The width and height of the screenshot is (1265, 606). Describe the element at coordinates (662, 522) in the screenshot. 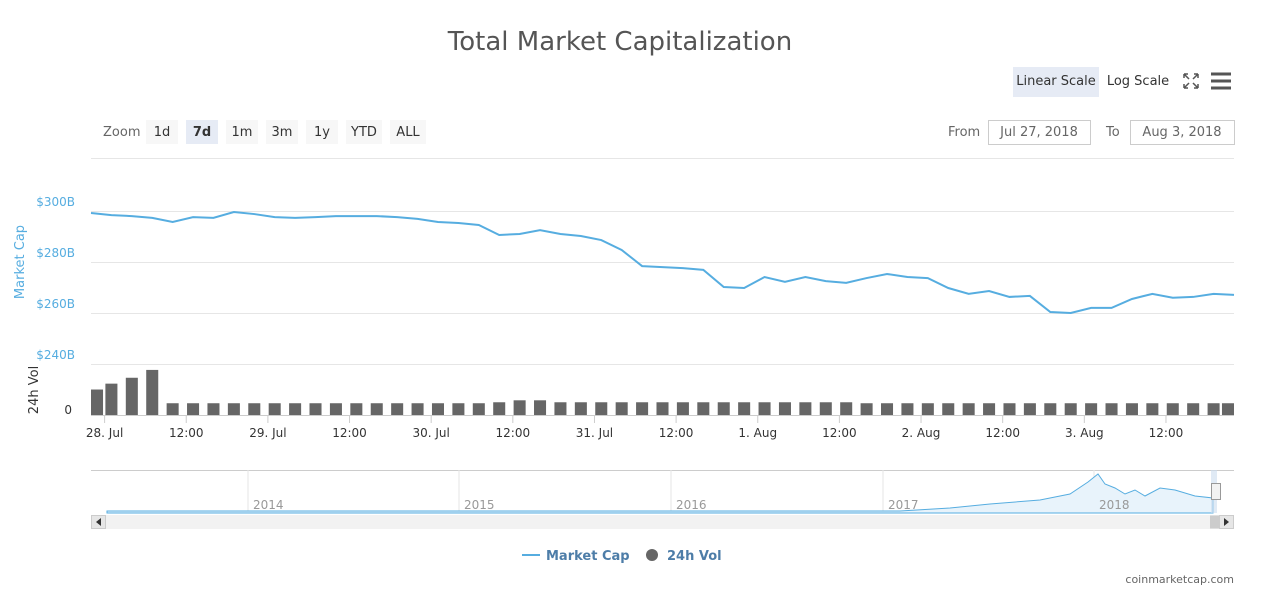

I see `scrollbar-track` at that location.